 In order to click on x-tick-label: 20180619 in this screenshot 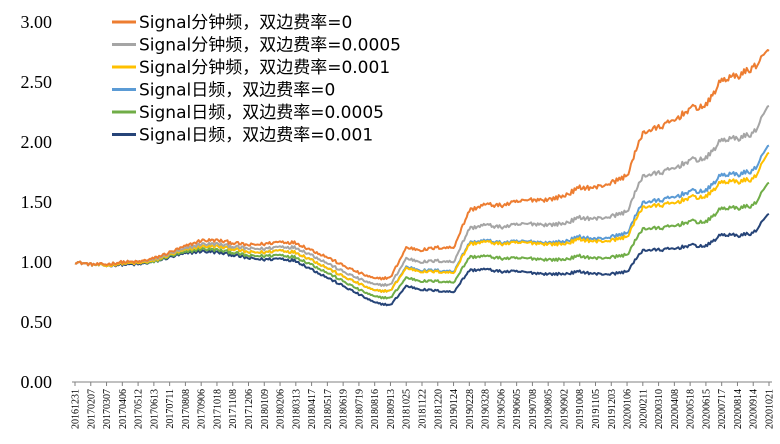, I will do `click(344, 409)`.